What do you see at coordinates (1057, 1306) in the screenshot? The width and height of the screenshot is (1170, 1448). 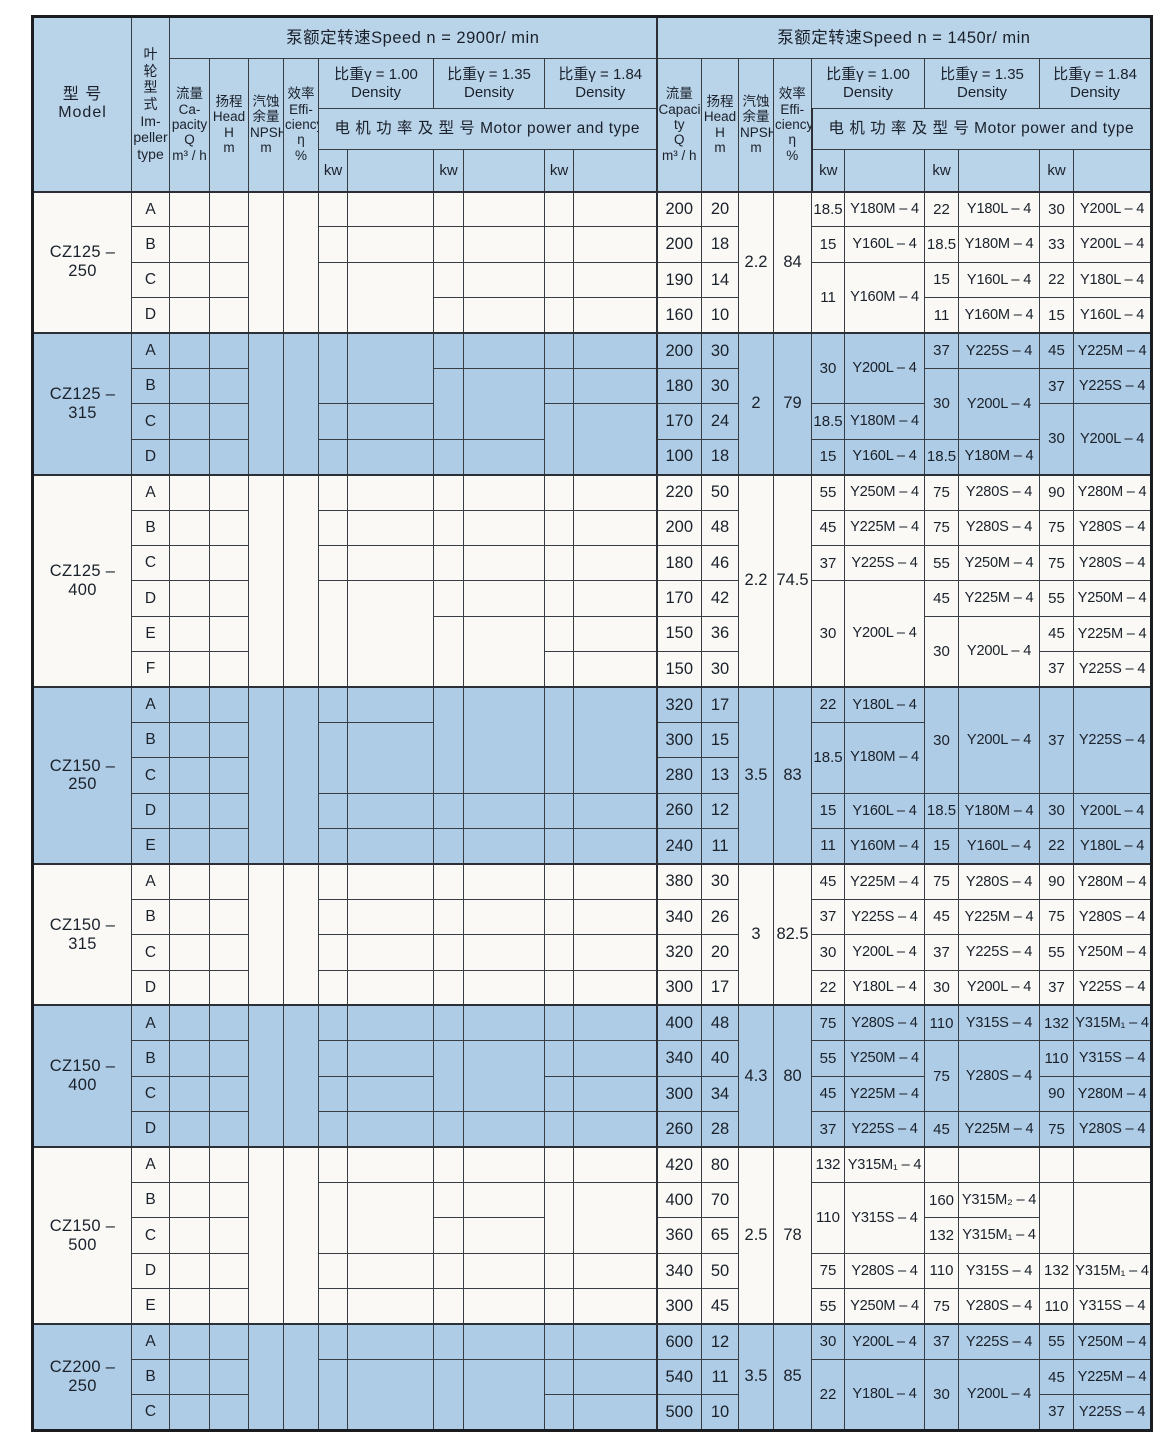 I see `kw-cell-1450: 110` at bounding box center [1057, 1306].